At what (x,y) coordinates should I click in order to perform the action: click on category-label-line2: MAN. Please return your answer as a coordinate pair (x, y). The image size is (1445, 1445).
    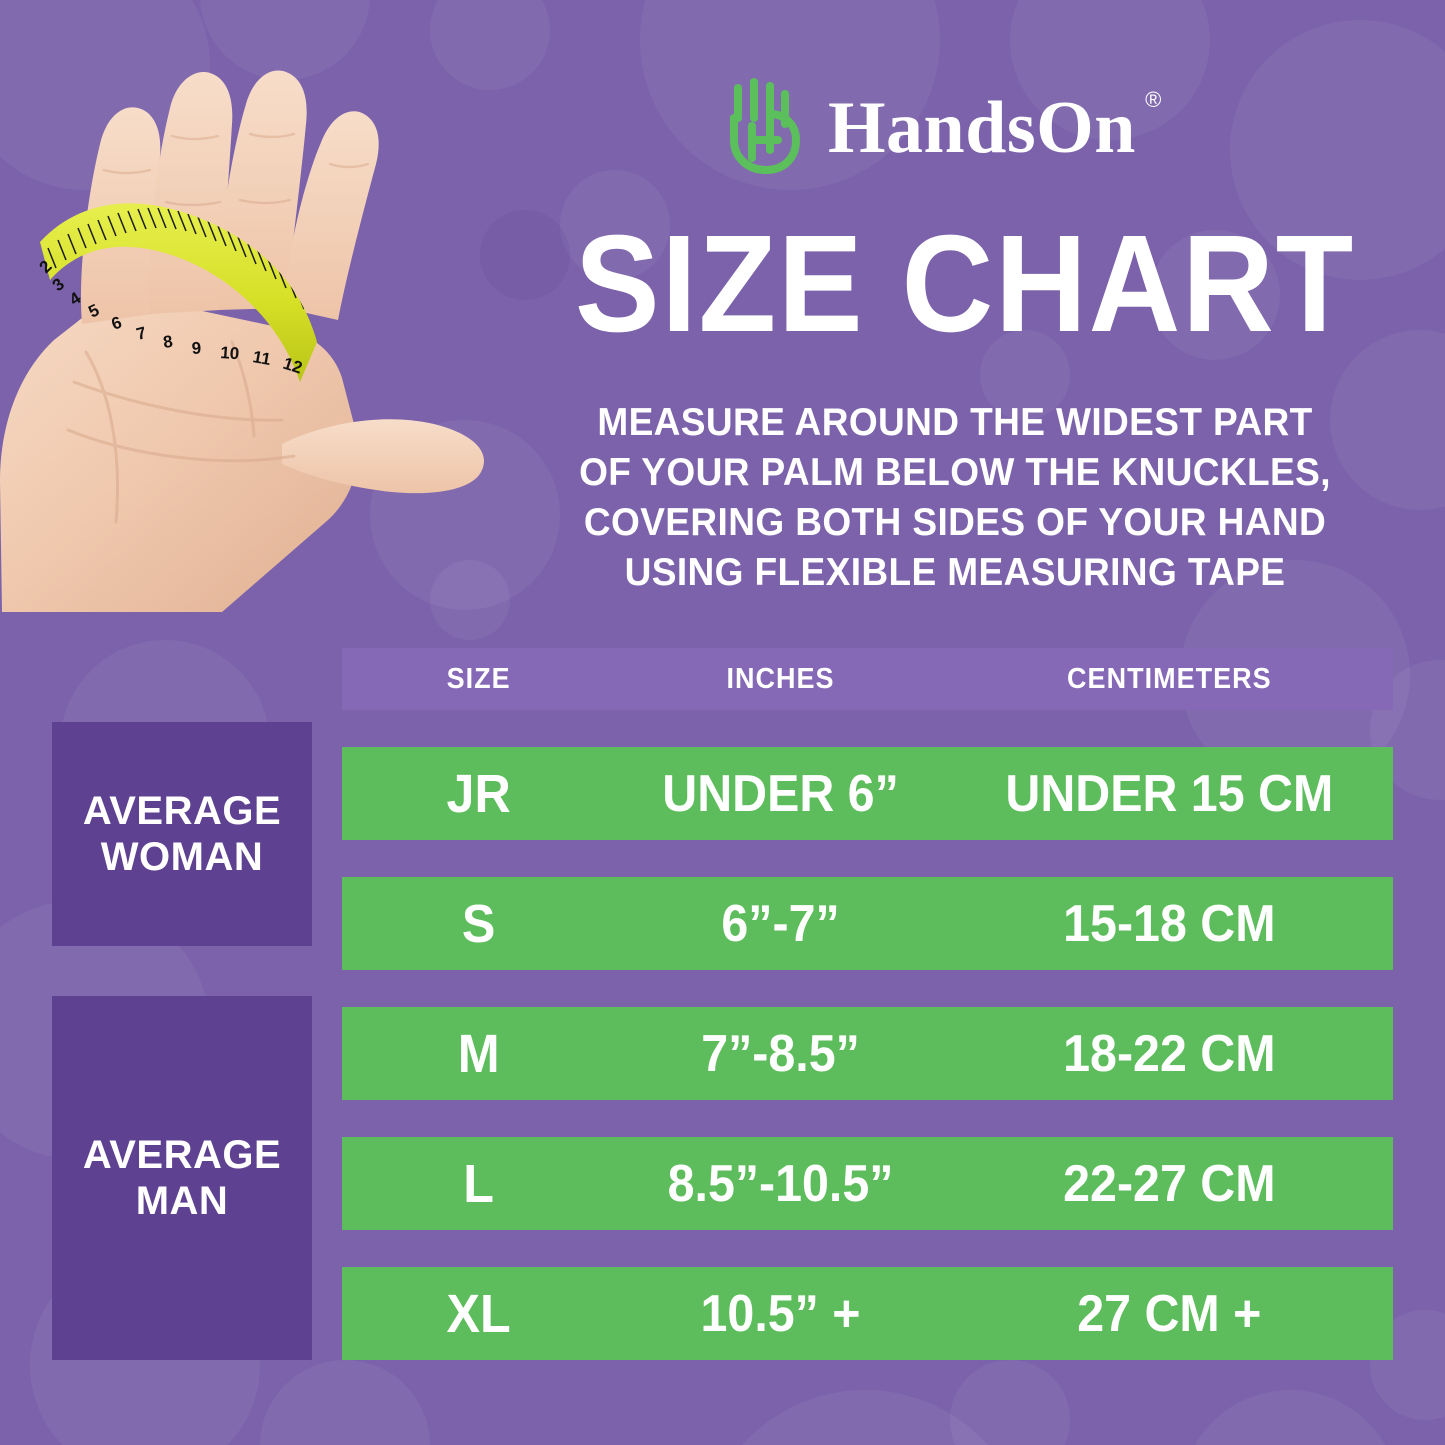
    Looking at the image, I should click on (182, 1201).